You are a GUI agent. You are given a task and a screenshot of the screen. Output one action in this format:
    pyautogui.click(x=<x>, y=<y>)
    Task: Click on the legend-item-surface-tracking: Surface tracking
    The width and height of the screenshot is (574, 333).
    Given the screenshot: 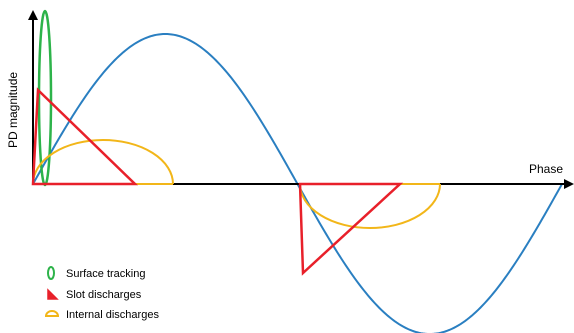 What is the action you would take?
    pyautogui.click(x=96, y=273)
    